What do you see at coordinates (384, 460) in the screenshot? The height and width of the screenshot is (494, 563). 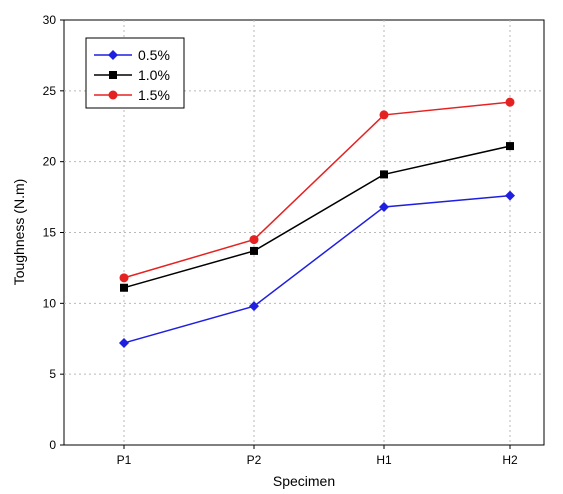 I see `x-tick-label: H1` at bounding box center [384, 460].